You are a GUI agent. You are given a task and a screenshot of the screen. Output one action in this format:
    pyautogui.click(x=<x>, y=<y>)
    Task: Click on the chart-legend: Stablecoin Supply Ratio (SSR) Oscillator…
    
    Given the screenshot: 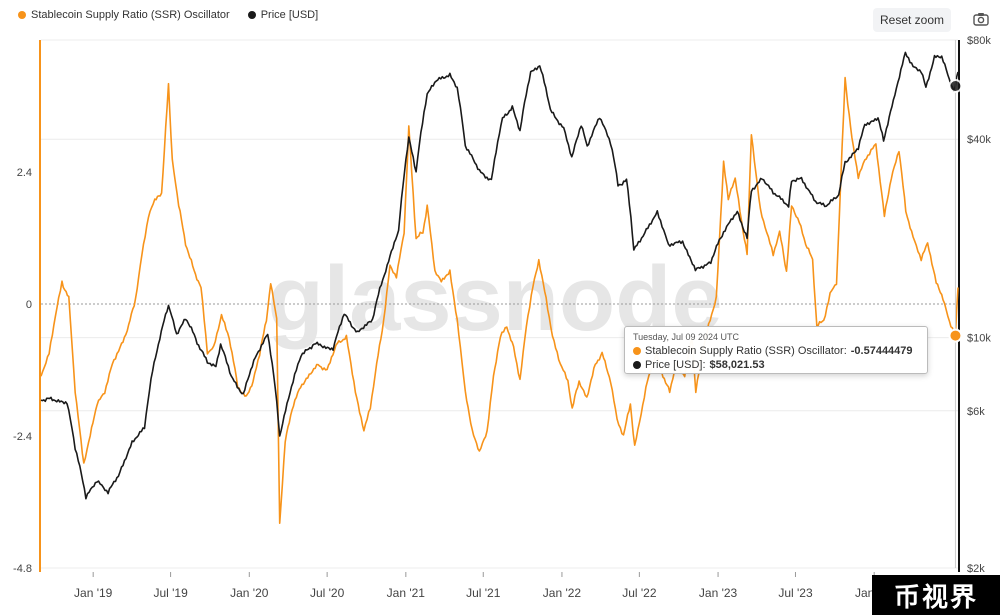 What is the action you would take?
    pyautogui.click(x=168, y=15)
    